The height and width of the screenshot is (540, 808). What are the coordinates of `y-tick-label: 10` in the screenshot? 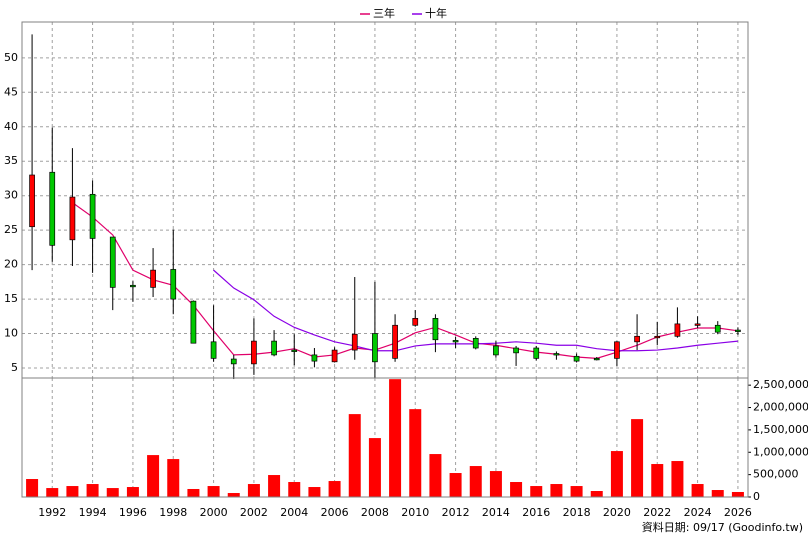 It's located at (11, 333).